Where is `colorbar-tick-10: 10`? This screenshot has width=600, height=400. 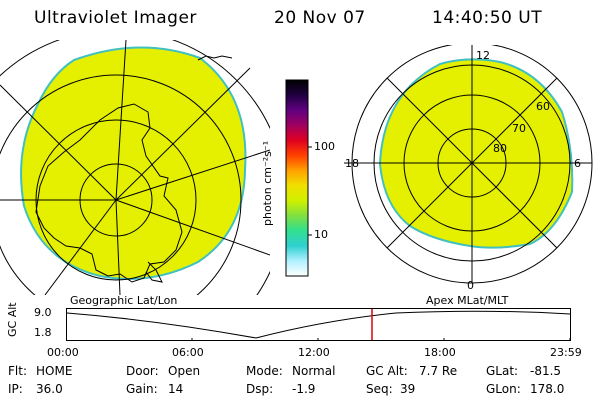
colorbar-tick-10: 10 is located at coordinates (321, 234).